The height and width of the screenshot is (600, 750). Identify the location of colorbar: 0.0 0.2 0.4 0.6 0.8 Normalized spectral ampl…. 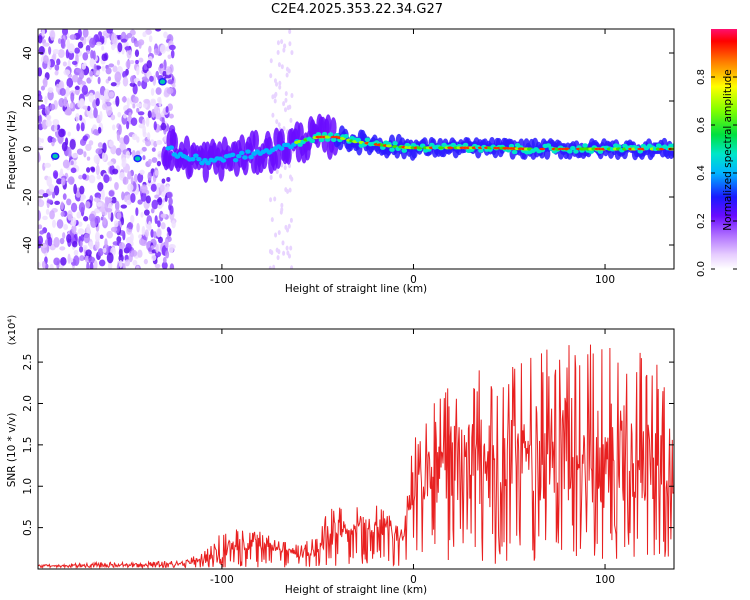
(716, 153).